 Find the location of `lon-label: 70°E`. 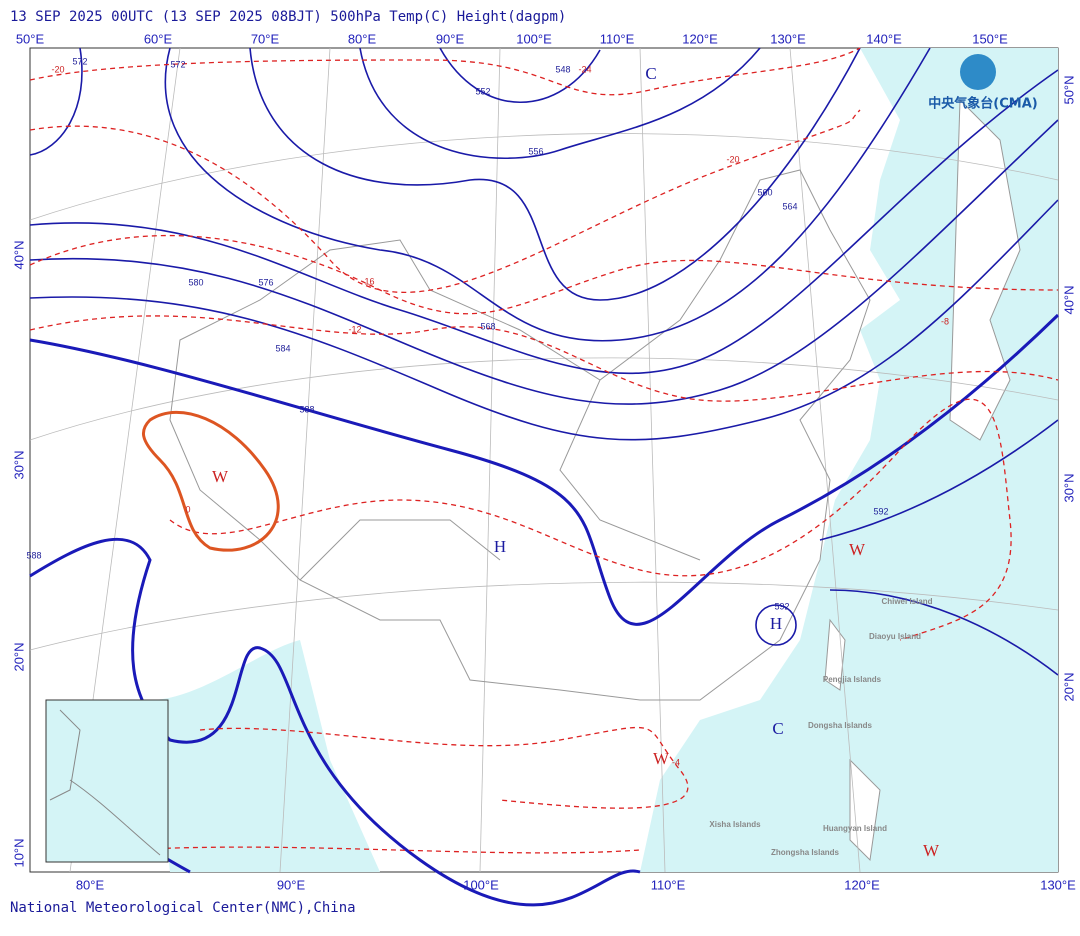

lon-label: 70°E is located at coordinates (265, 38).